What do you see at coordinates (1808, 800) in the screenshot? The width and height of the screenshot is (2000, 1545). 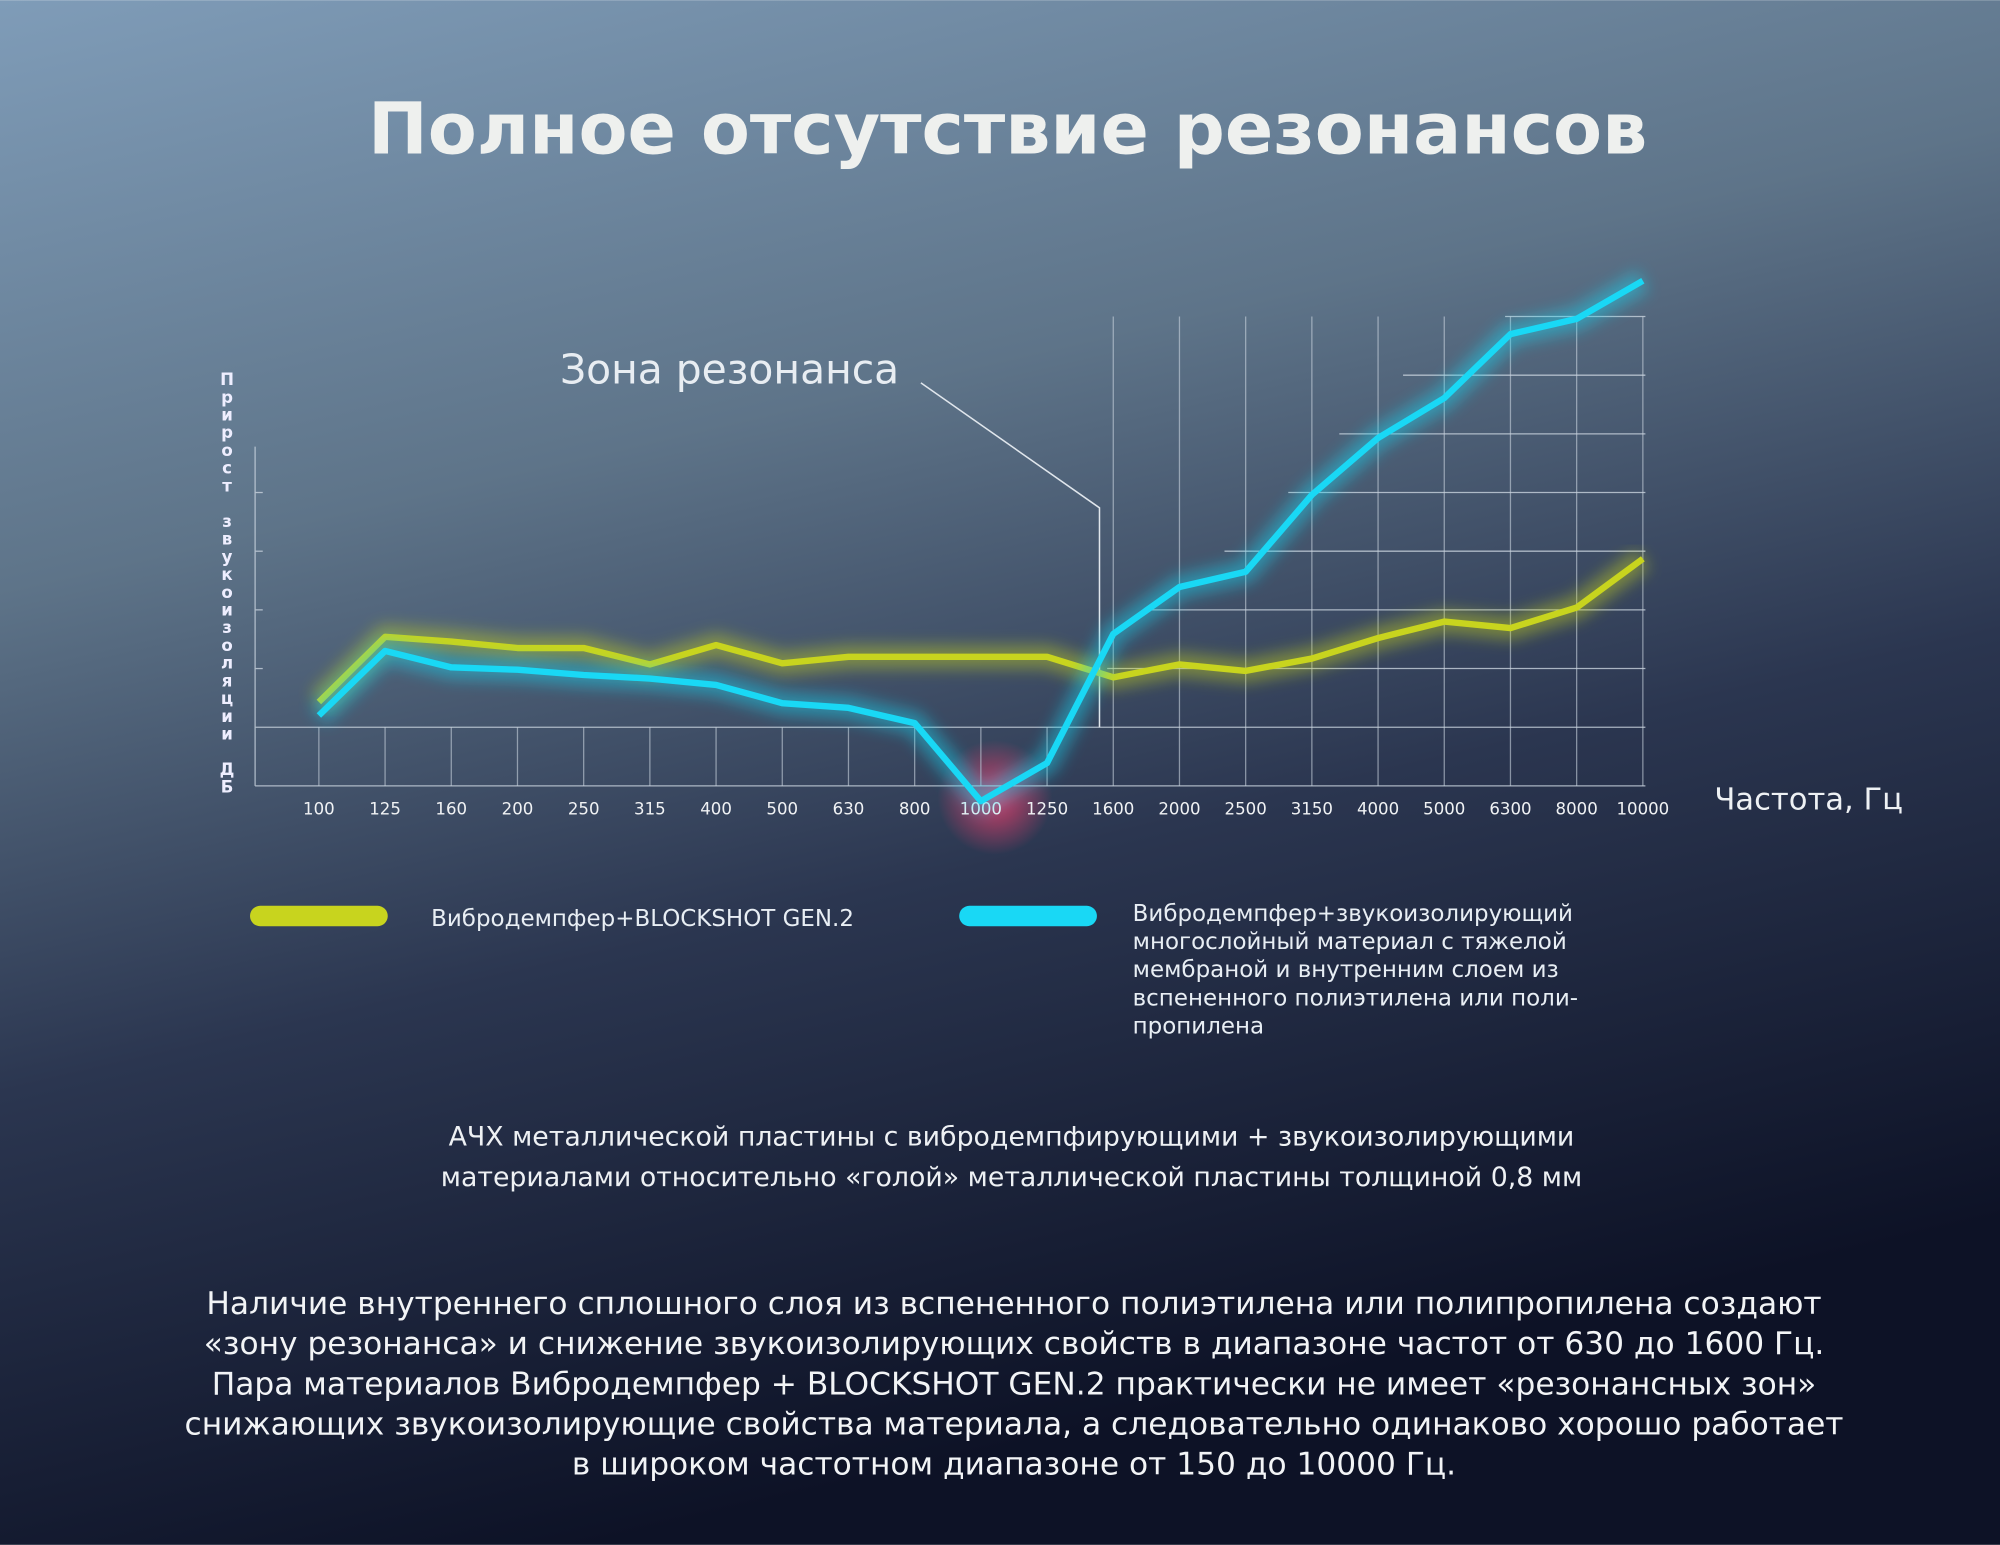 I see `x-axis-label: Частота, Гц` at bounding box center [1808, 800].